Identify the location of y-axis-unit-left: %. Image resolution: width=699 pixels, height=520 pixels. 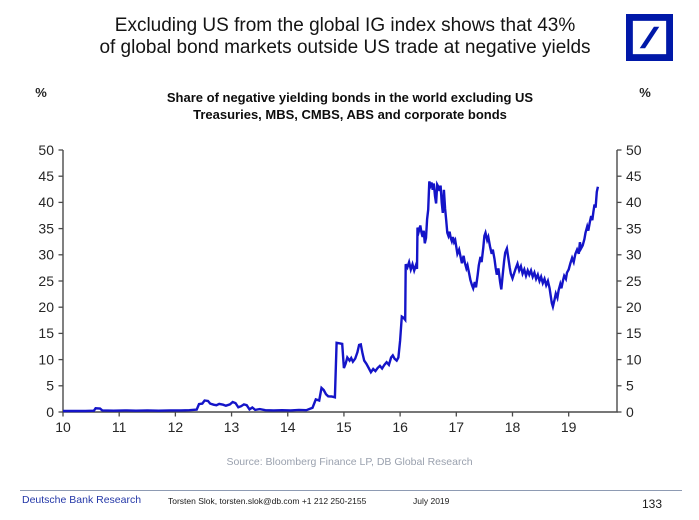
(41, 92).